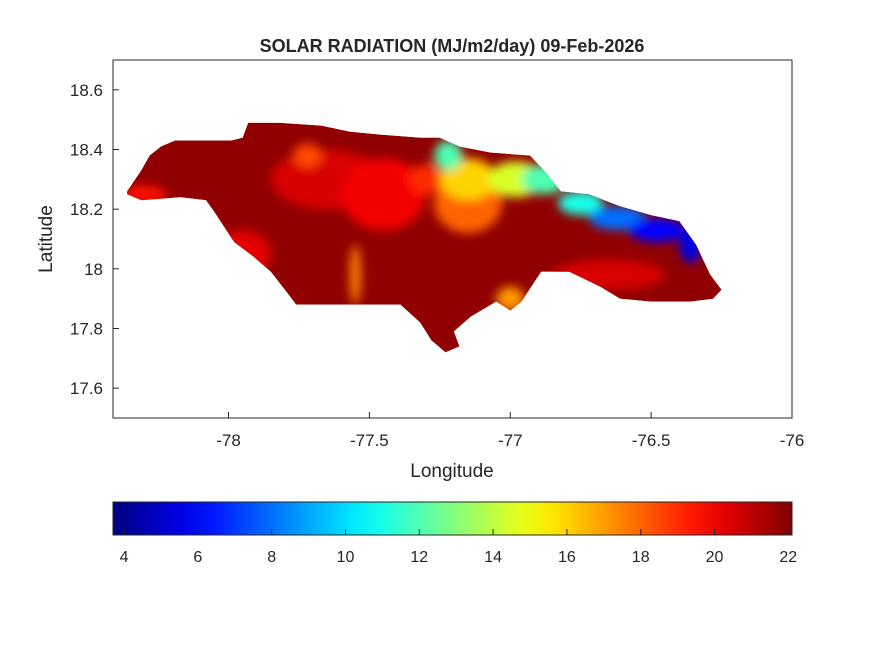 The width and height of the screenshot is (875, 656). I want to click on x-tick-label: -77.5, so click(369, 440).